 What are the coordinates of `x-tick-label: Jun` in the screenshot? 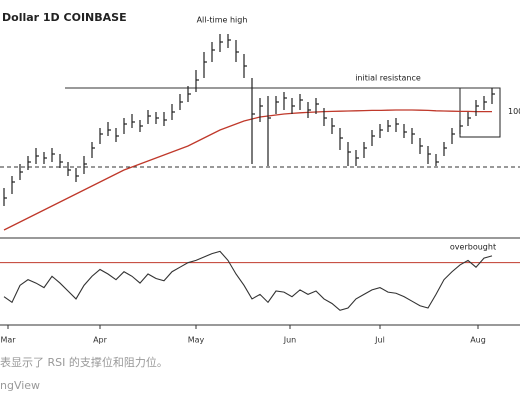 It's located at (290, 340).